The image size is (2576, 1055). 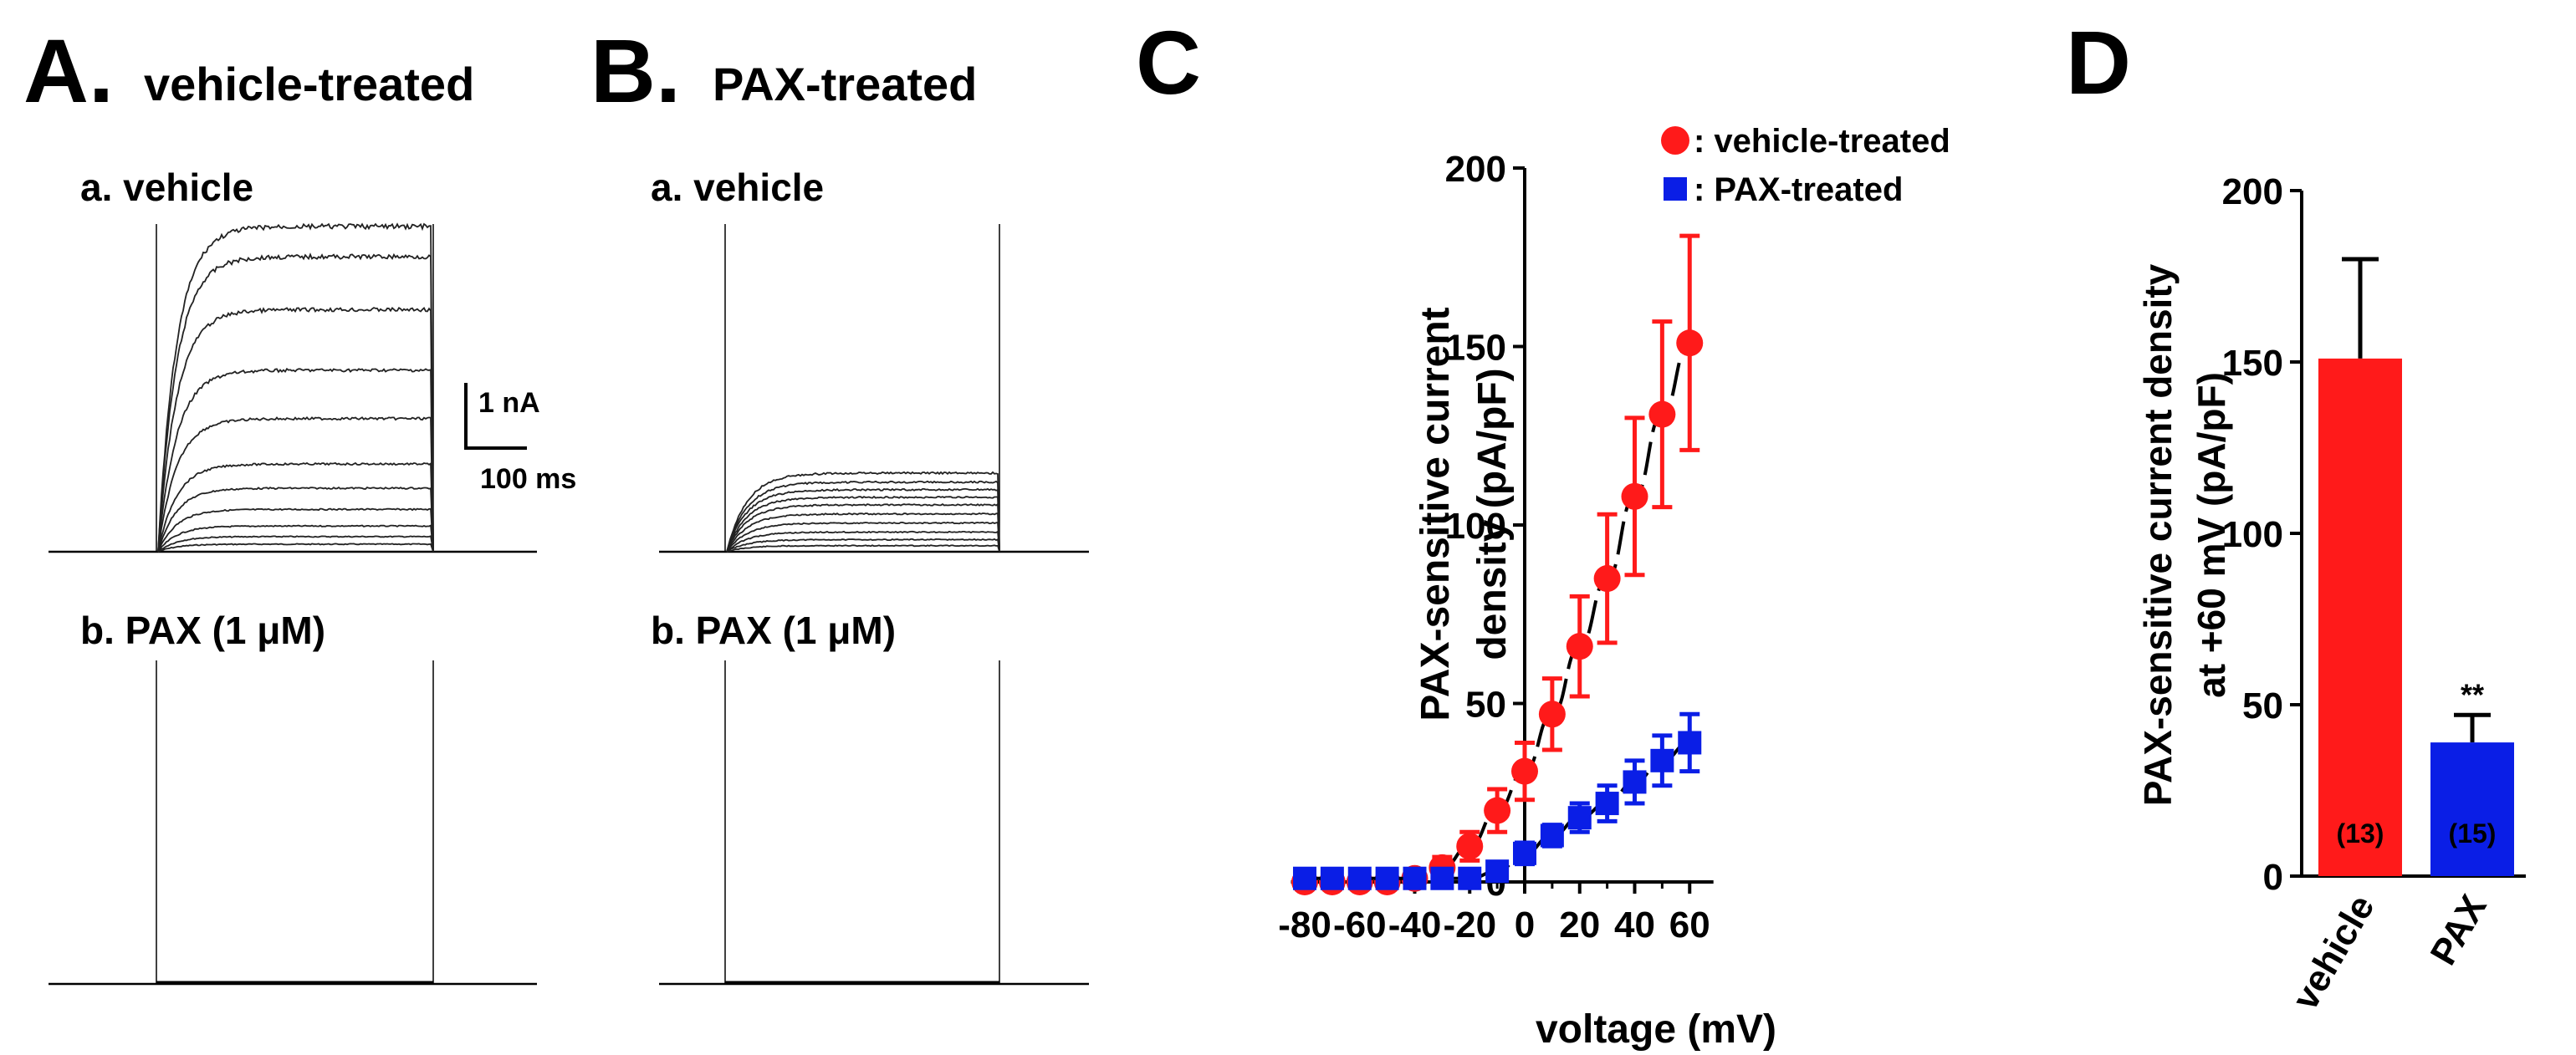 I want to click on x-category-label: PAX, so click(x=2459, y=930).